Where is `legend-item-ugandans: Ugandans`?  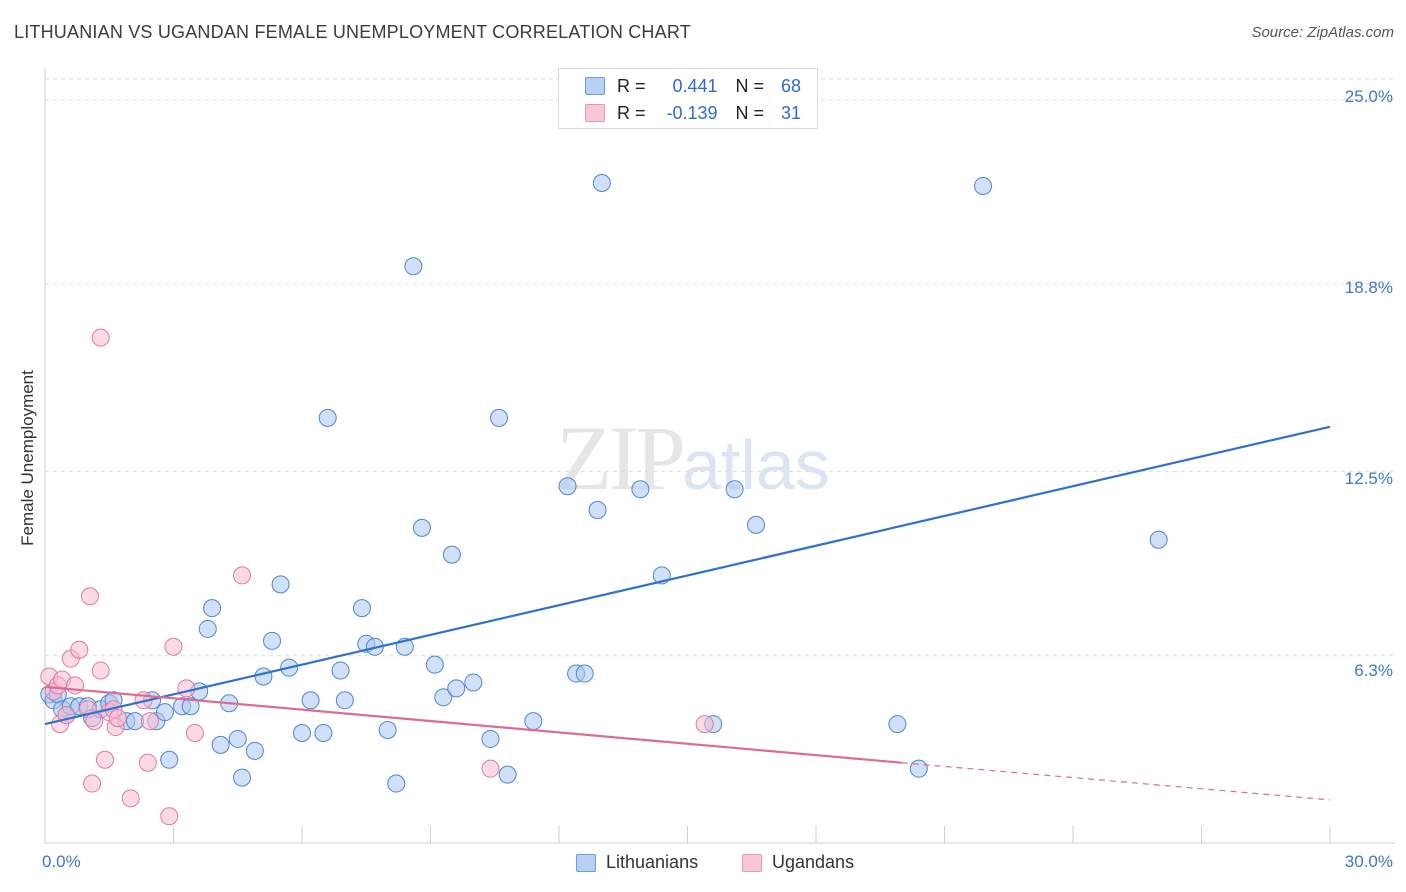
legend-item-ugandans: Ugandans is located at coordinates (798, 862).